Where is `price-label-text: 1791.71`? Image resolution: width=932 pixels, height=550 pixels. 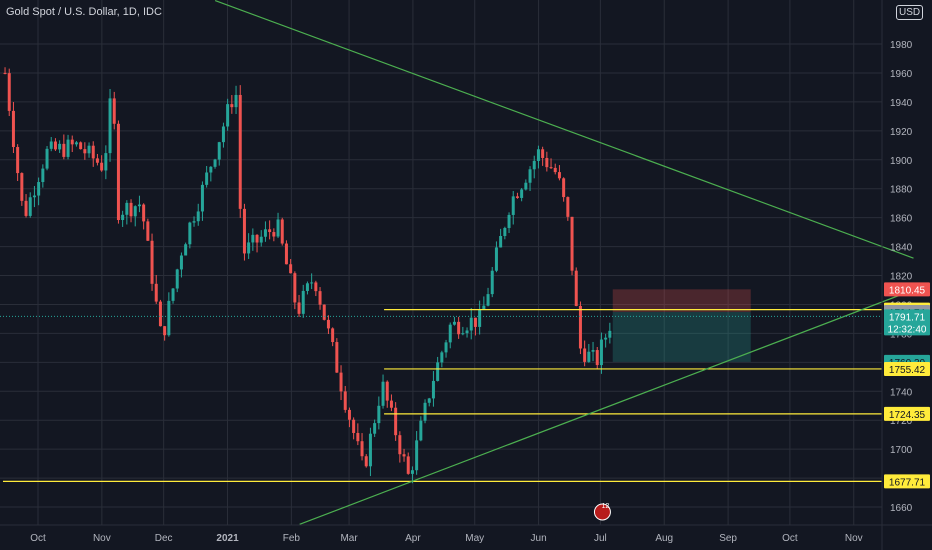
price-label-text: 1791.71 is located at coordinates (907, 317).